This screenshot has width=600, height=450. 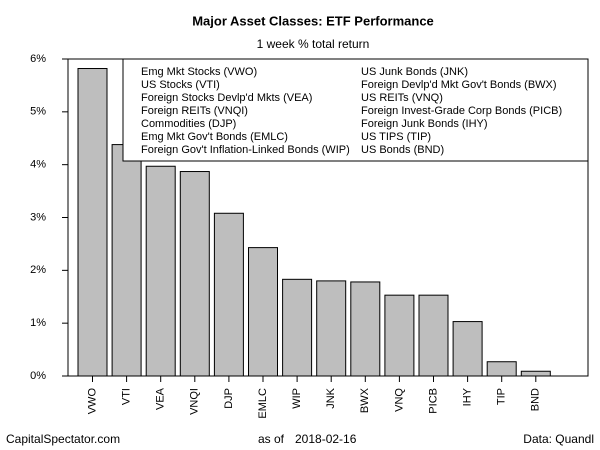 What do you see at coordinates (38, 217) in the screenshot?
I see `y-tick-label: 3%` at bounding box center [38, 217].